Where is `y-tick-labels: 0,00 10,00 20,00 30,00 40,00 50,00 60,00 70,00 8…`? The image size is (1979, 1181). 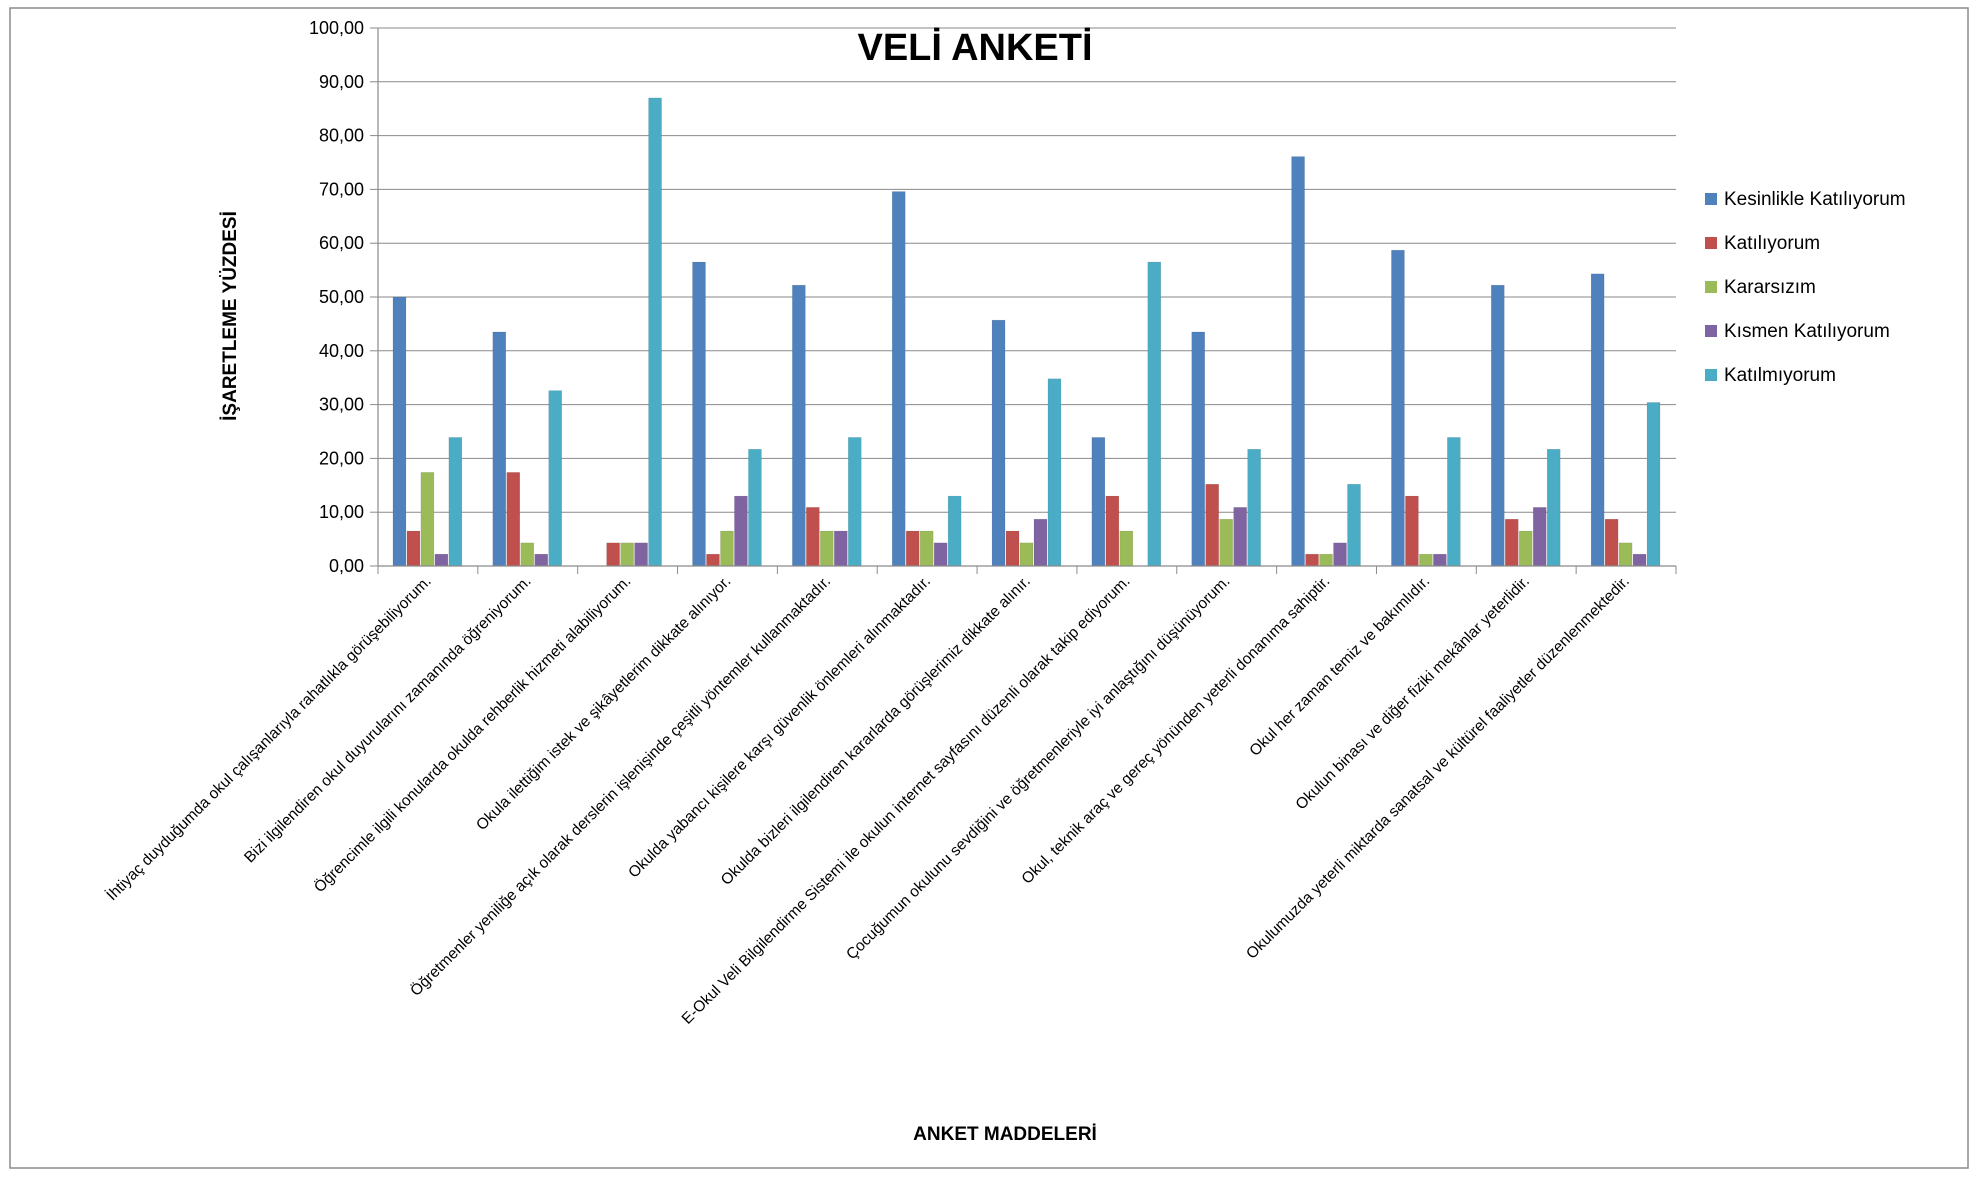 y-tick-labels: 0,00 10,00 20,00 30,00 40,00 50,00 60,00 70,00 8… is located at coordinates (336, 297).